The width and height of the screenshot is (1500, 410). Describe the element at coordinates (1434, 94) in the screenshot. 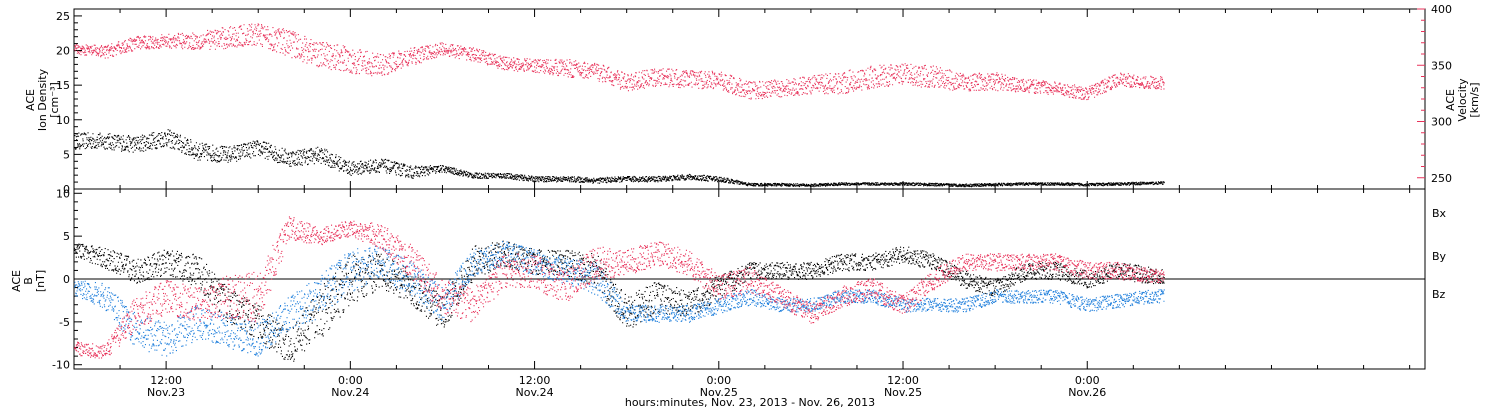

I see `velocity-axis-ticks: 400 350 300 250` at that location.